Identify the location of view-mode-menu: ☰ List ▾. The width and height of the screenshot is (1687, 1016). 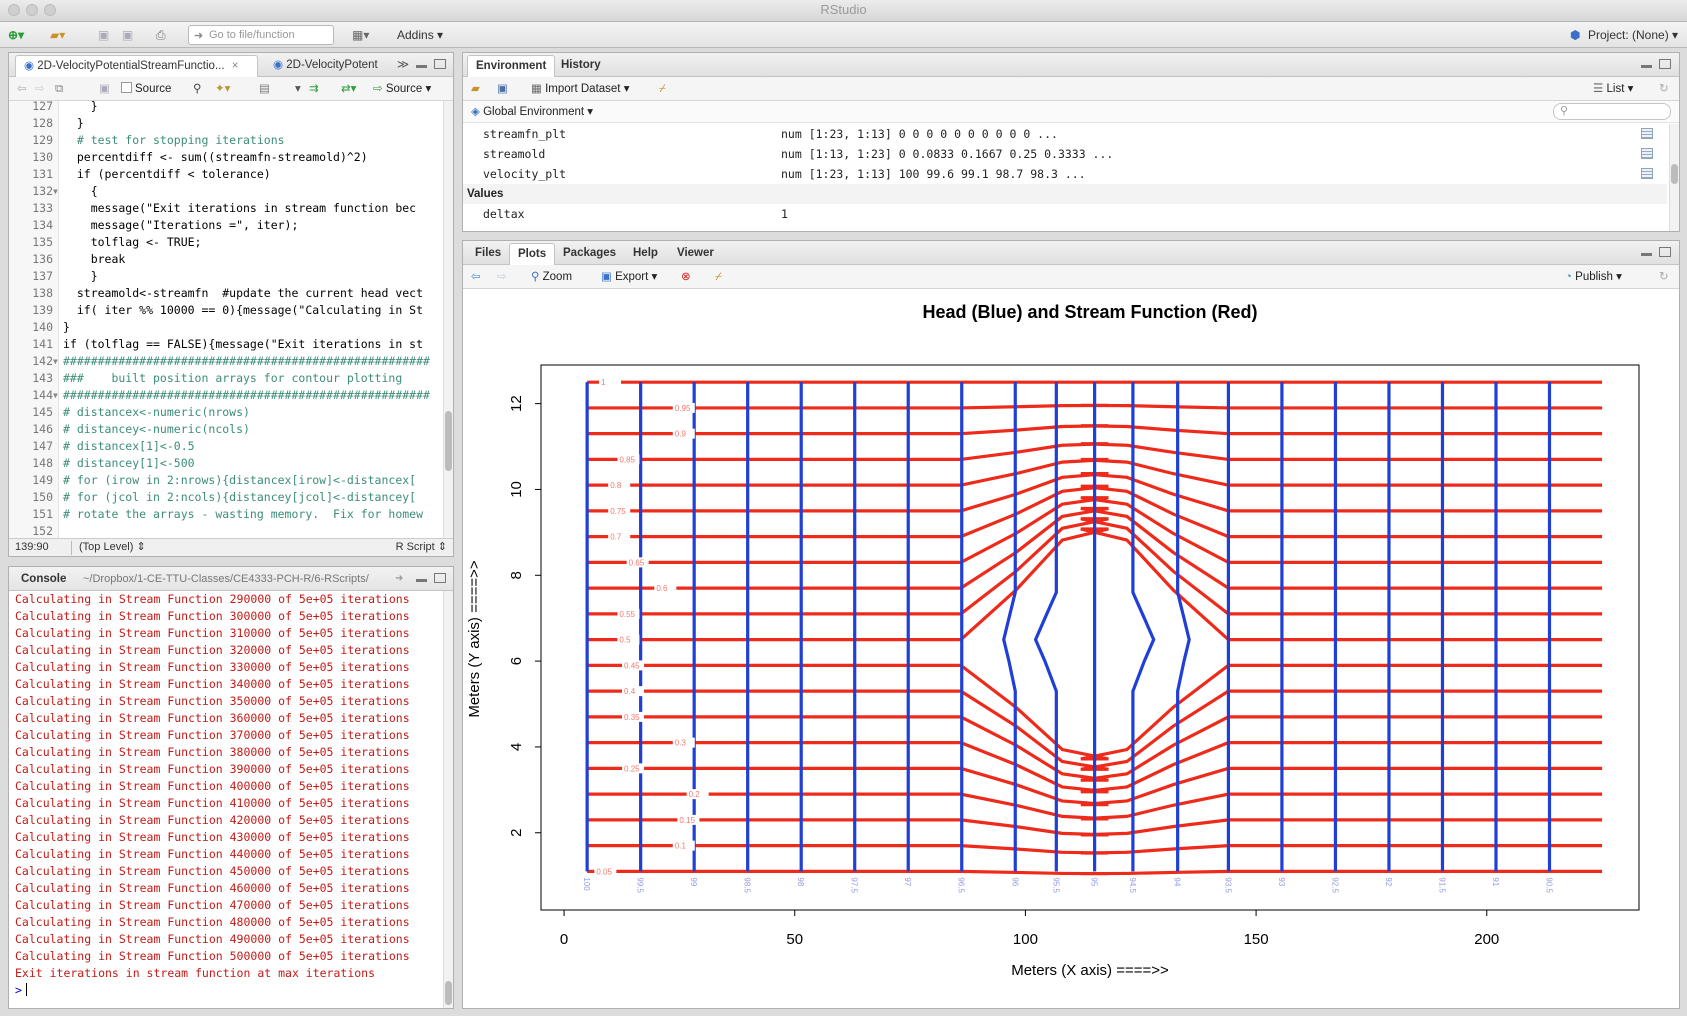
(1613, 89).